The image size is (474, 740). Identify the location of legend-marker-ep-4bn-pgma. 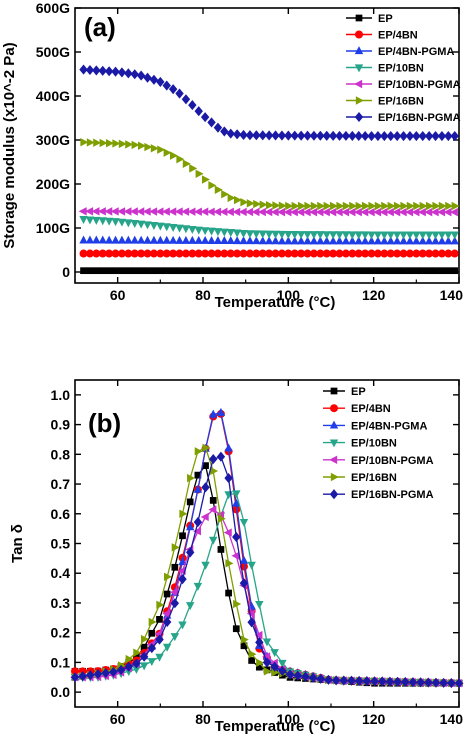
(359, 50).